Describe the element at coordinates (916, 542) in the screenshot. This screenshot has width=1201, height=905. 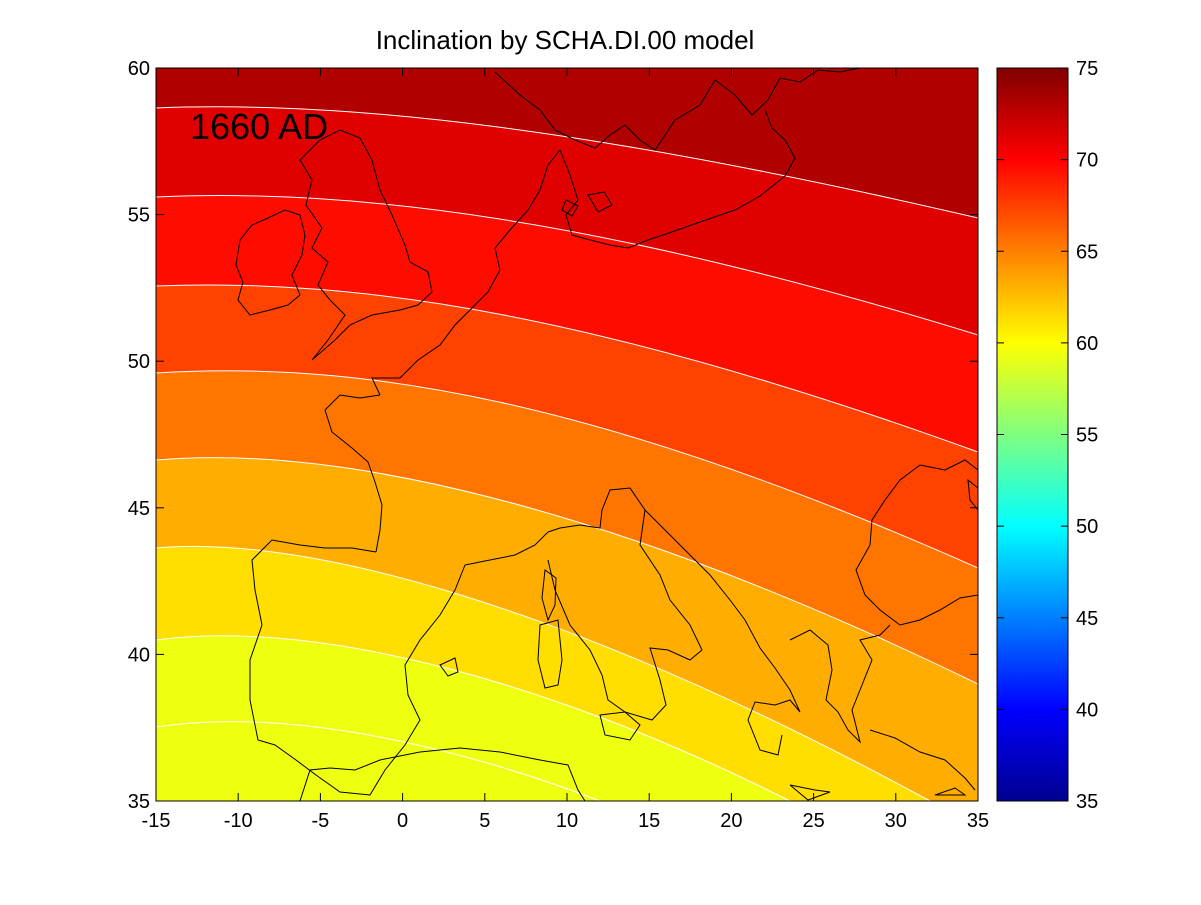
I see `coastline-black-sea` at that location.